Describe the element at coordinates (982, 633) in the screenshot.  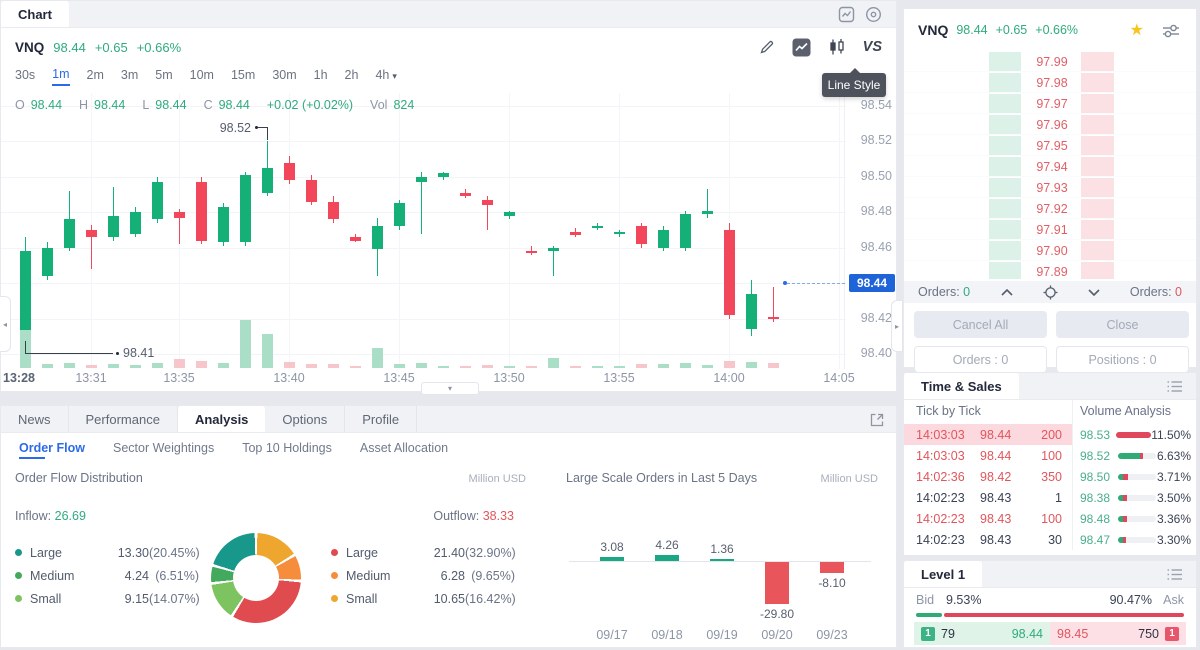
I see `bid-quote: 1 79 98.44` at that location.